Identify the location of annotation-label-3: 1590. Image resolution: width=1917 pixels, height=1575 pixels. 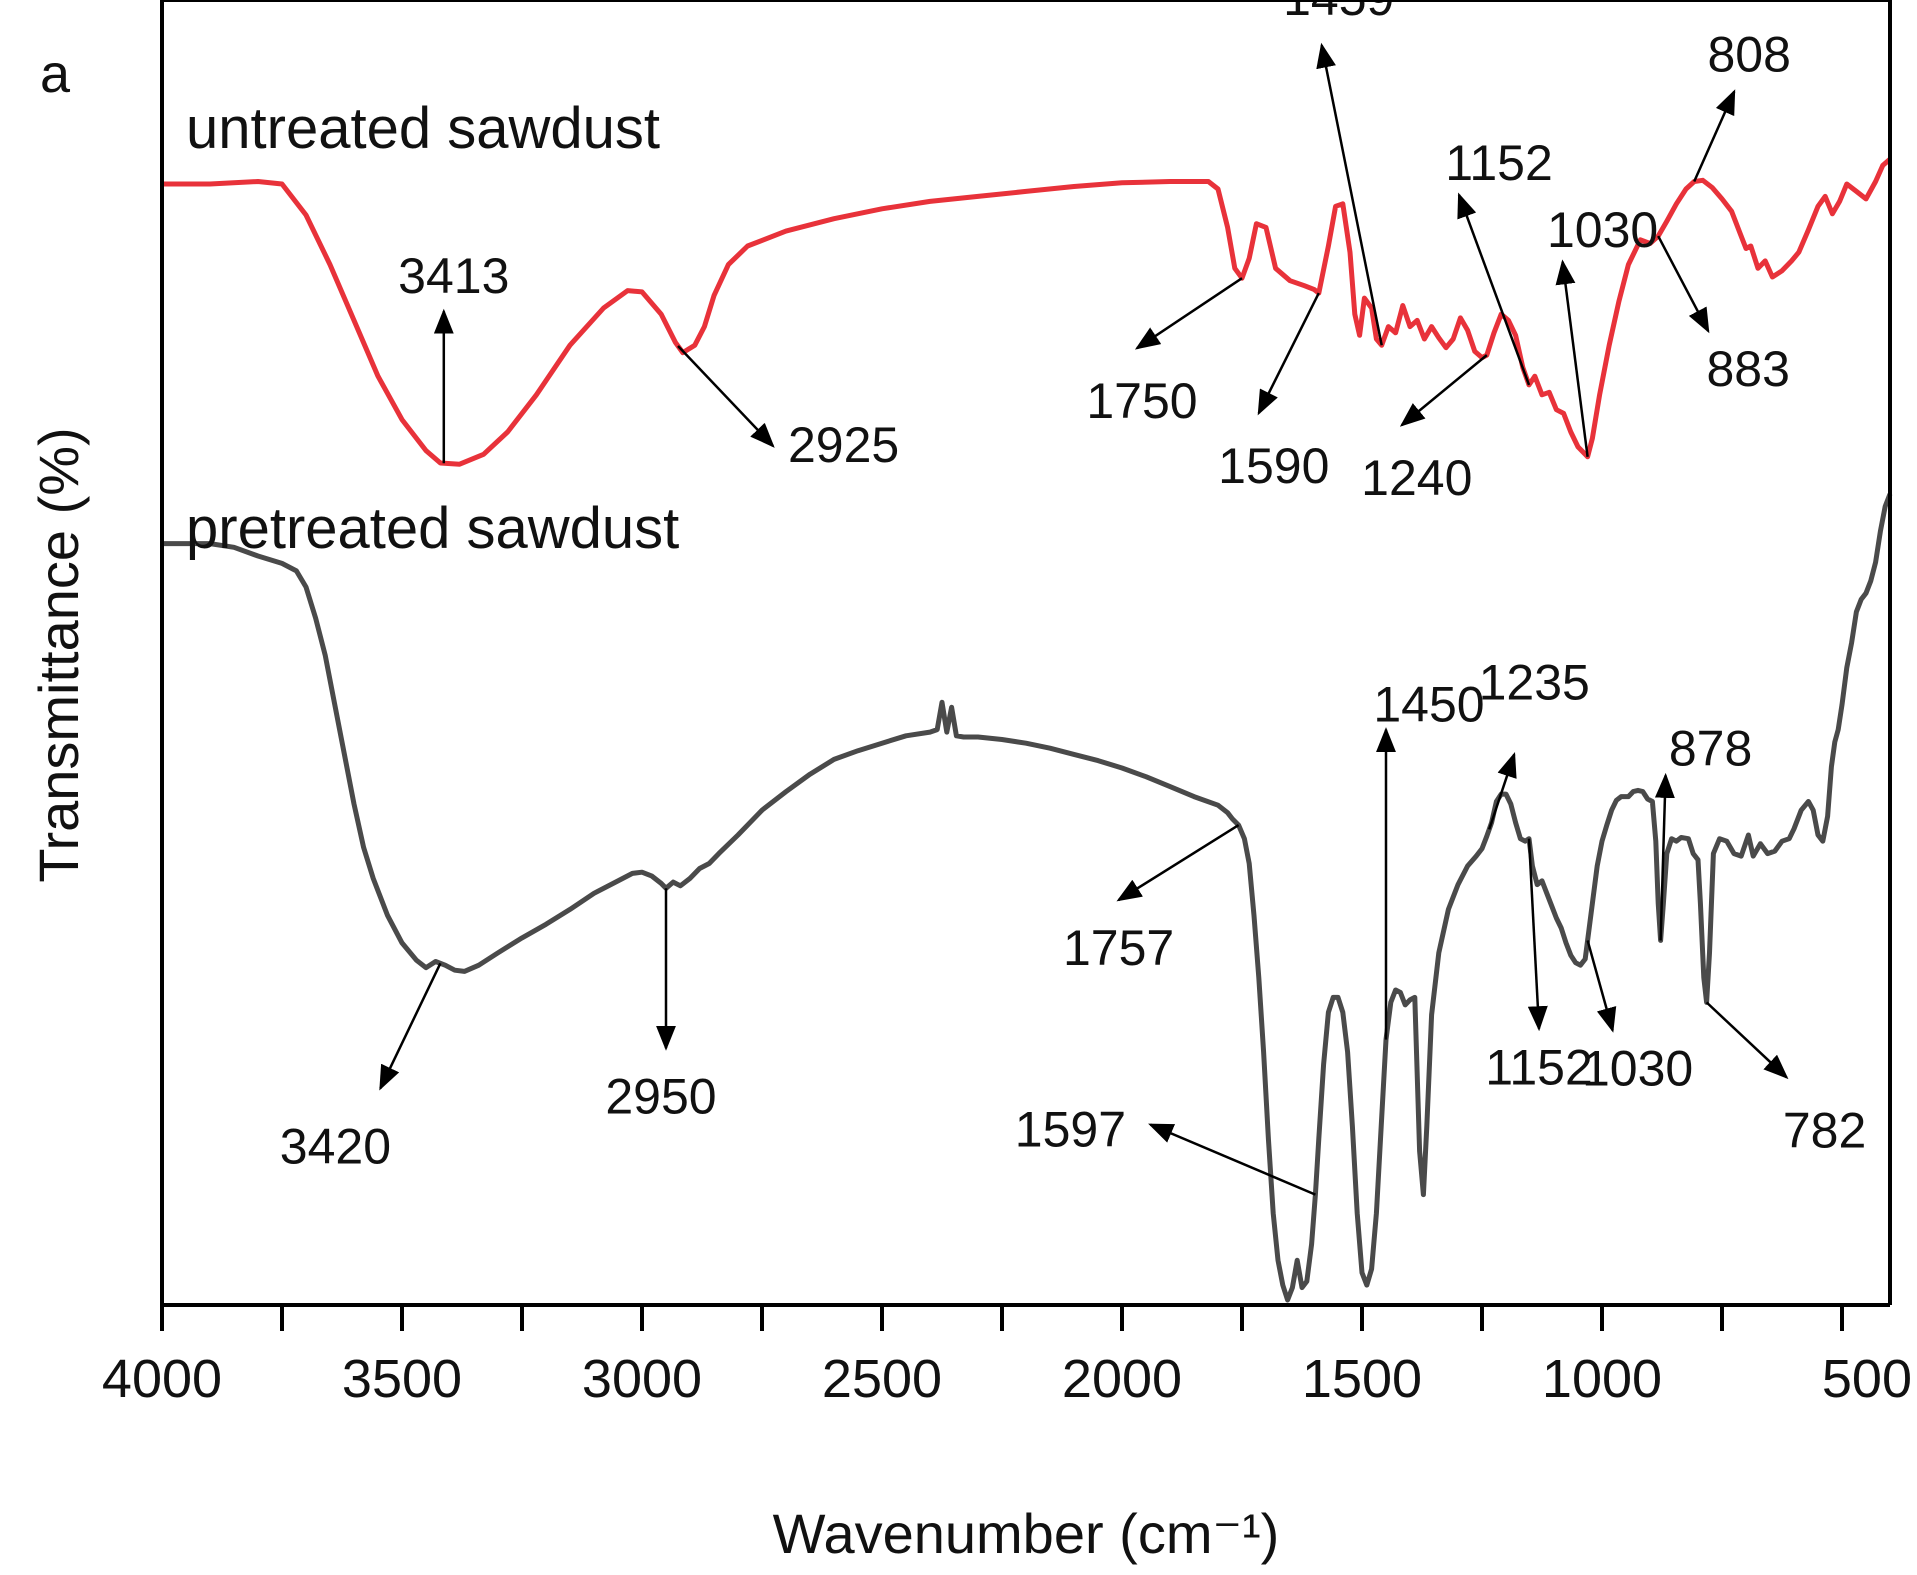
(1273, 466).